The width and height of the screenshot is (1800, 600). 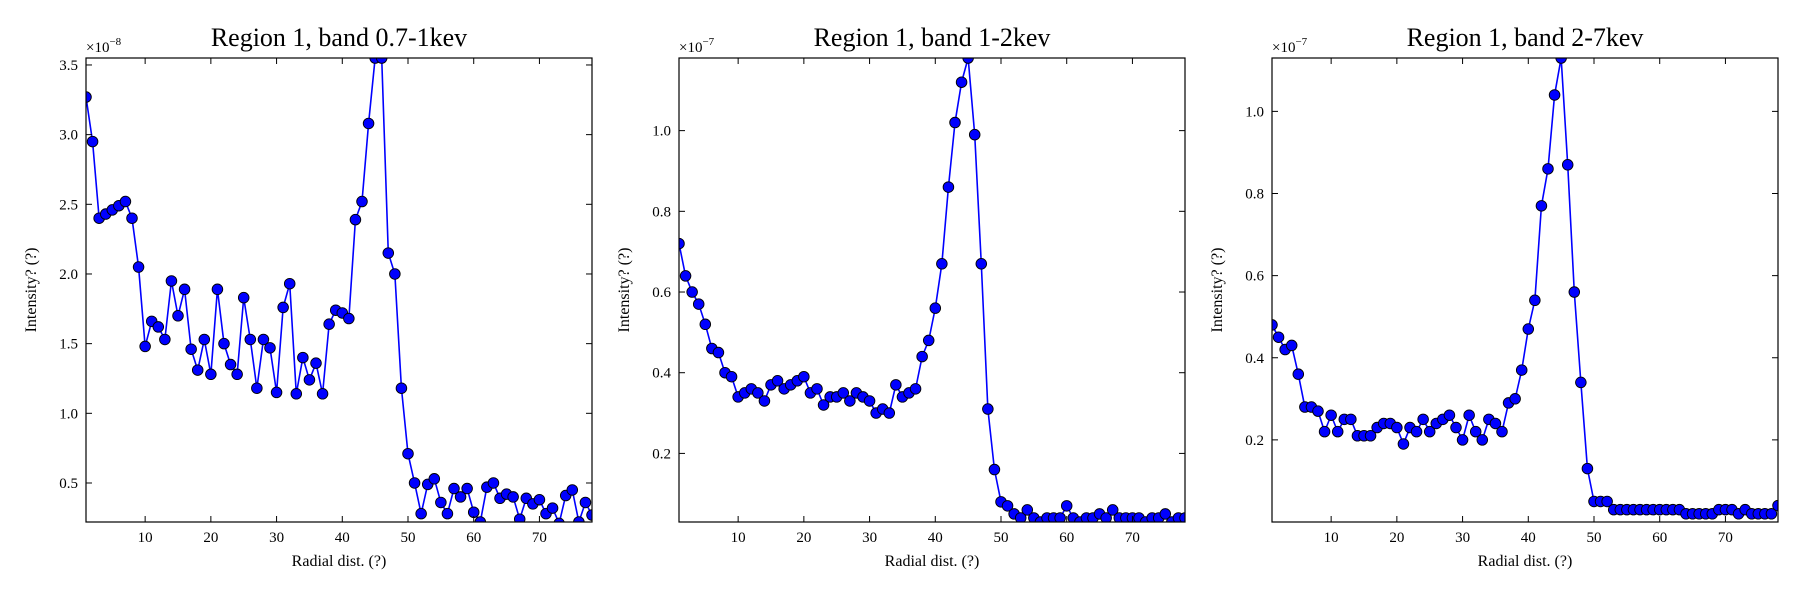 What do you see at coordinates (1725, 538) in the screenshot?
I see `chart-3-xtick-label: 70` at bounding box center [1725, 538].